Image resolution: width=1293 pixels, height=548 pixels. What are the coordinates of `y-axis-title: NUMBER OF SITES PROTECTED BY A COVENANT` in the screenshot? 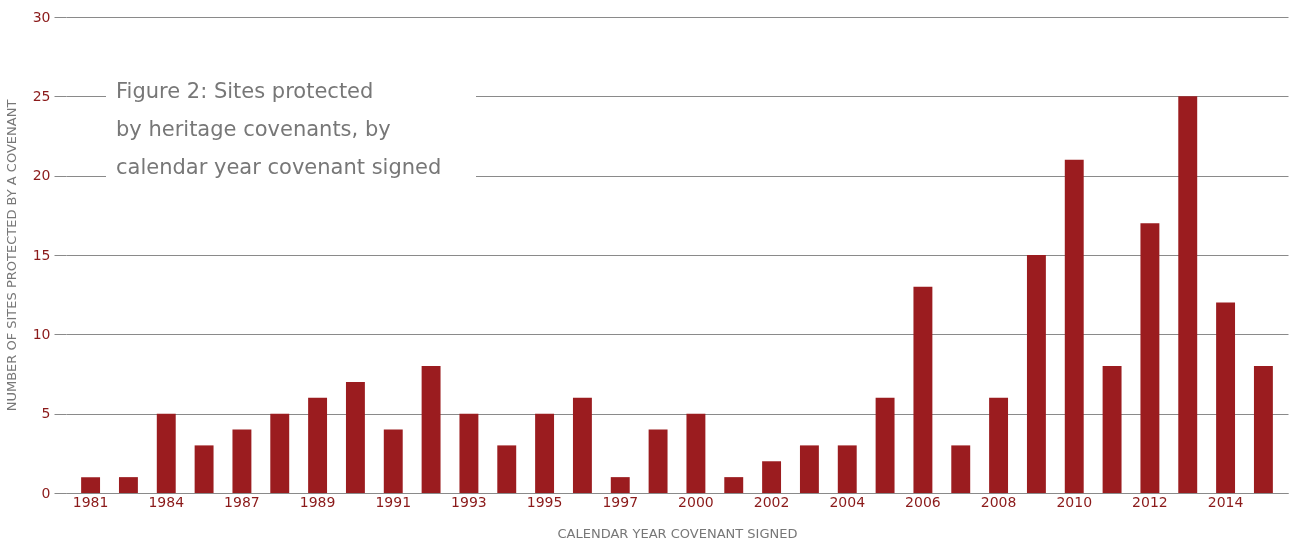 It's located at (11, 255).